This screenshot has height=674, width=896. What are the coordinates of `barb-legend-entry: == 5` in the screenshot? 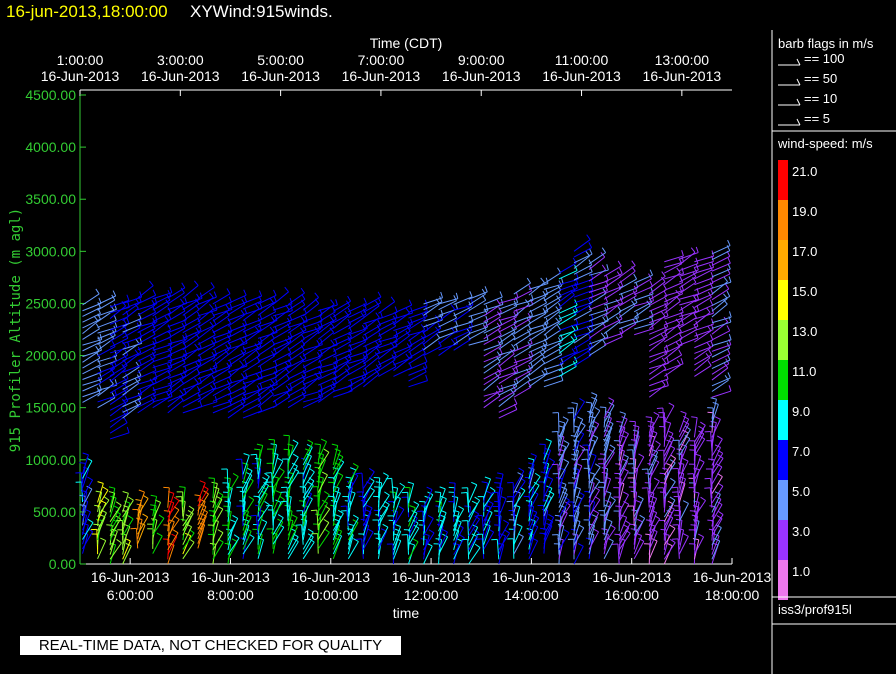 It's located at (817, 118).